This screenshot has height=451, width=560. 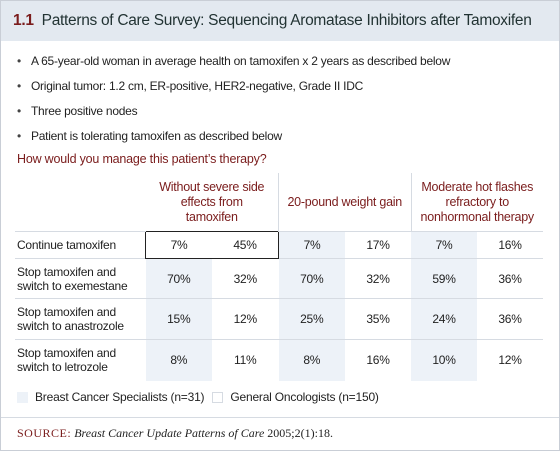 I want to click on legend-label: General Oncologists (n=150), so click(x=304, y=397).